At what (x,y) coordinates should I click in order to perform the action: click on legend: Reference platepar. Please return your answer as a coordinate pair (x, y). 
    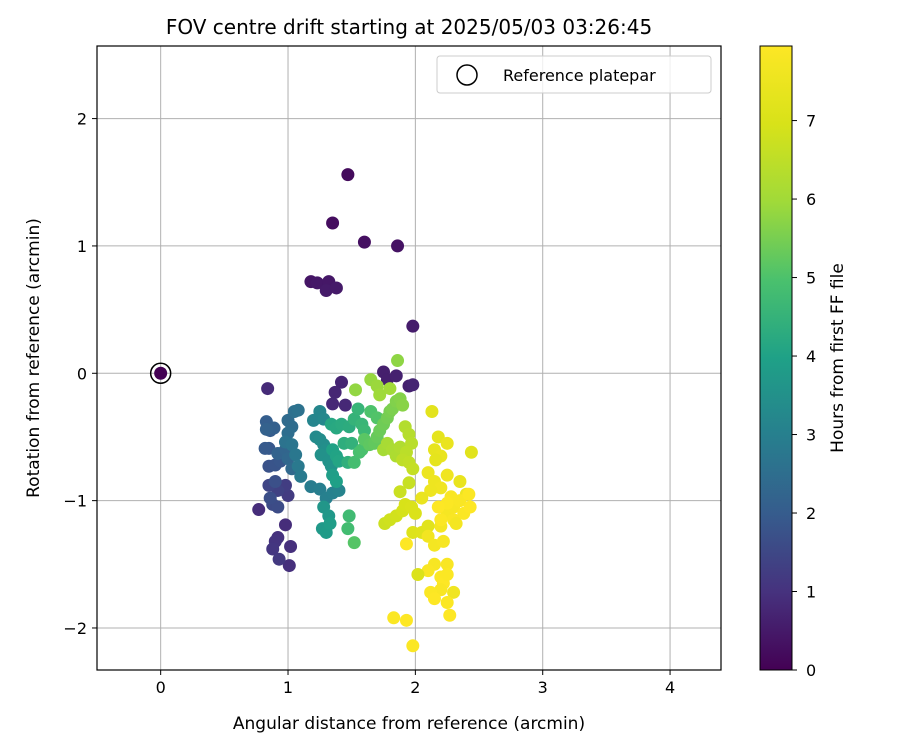
    Looking at the image, I should click on (574, 74).